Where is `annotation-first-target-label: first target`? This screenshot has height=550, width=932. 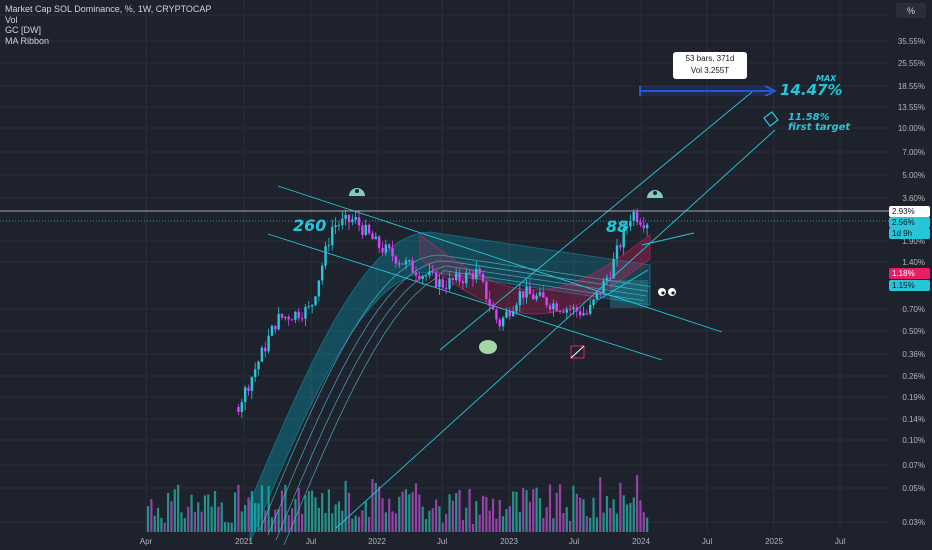 annotation-first-target-label: first target is located at coordinates (819, 127).